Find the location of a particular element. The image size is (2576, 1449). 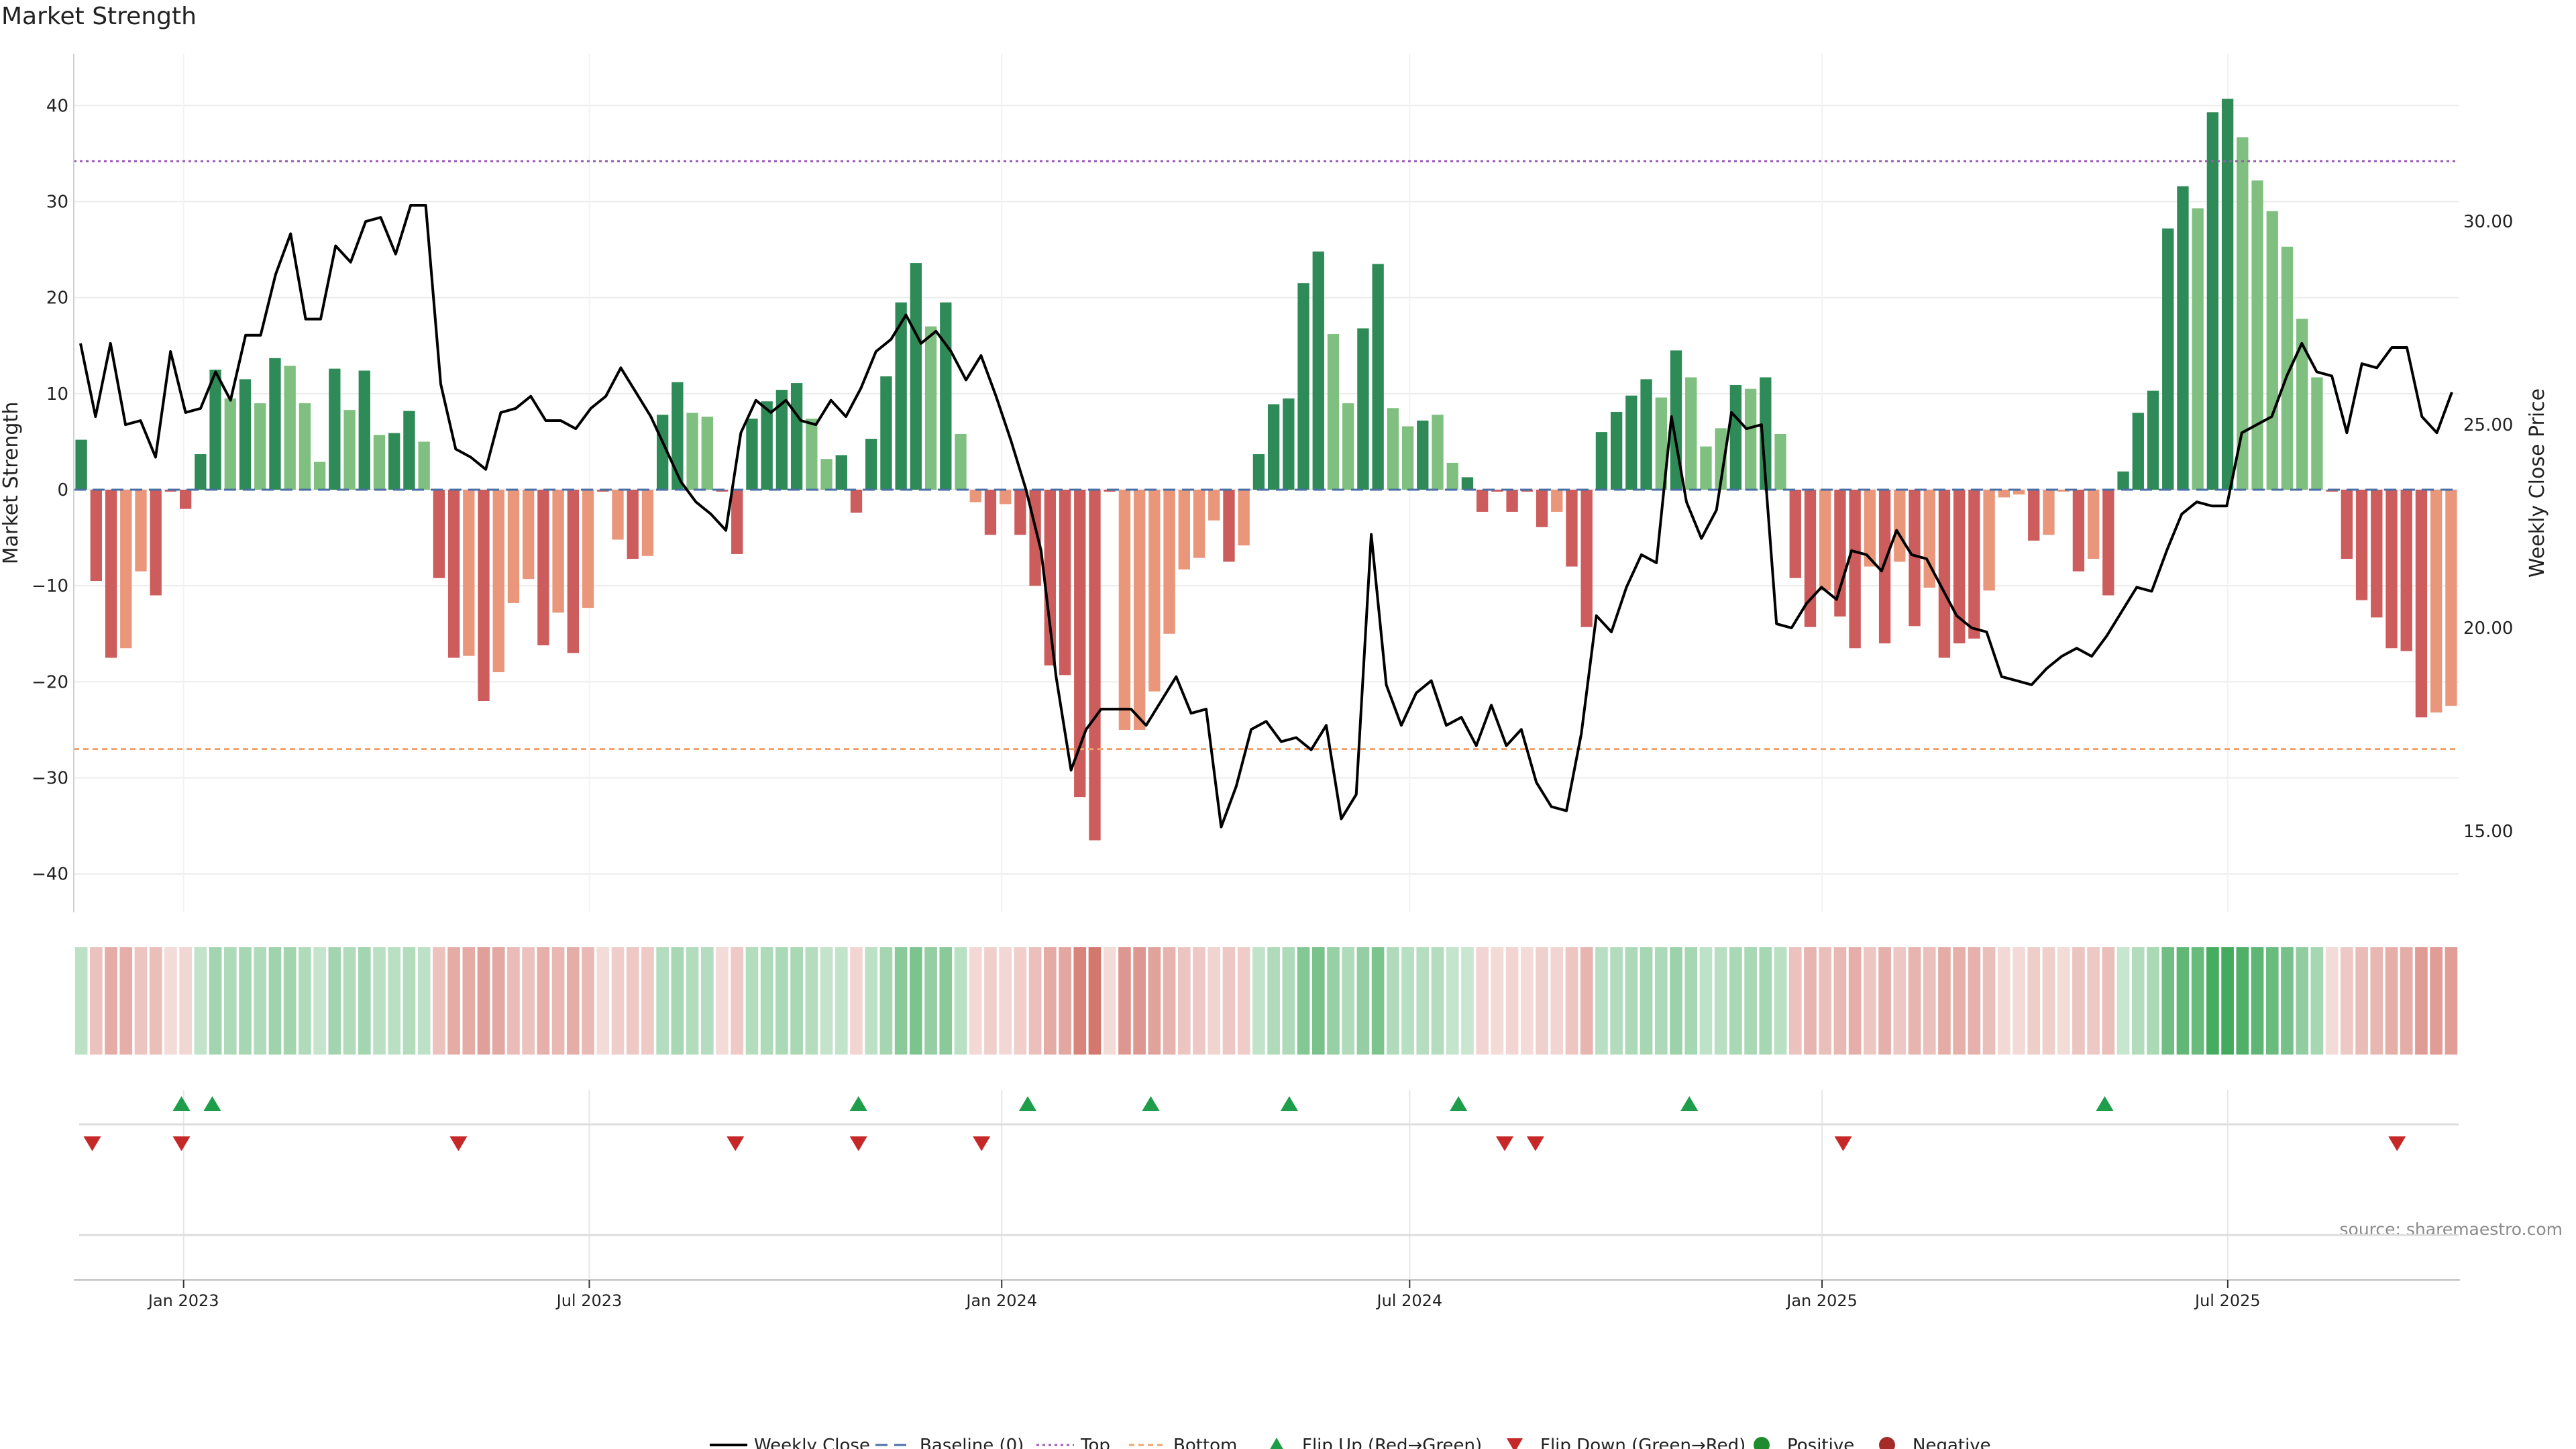

x-tick-label: Jul 2024 is located at coordinates (1408, 1300).